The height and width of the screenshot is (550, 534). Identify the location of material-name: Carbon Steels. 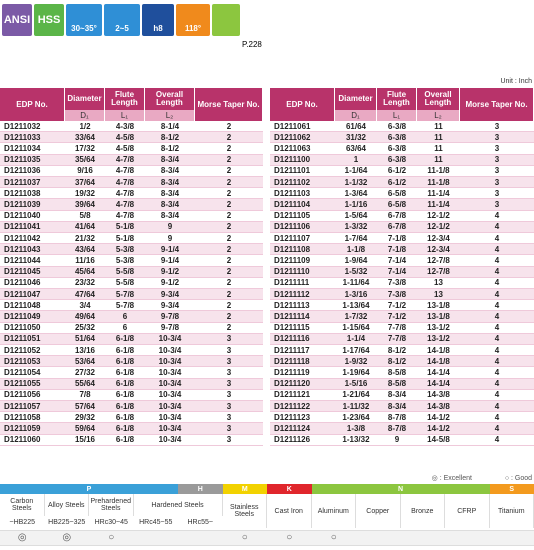
(22, 505).